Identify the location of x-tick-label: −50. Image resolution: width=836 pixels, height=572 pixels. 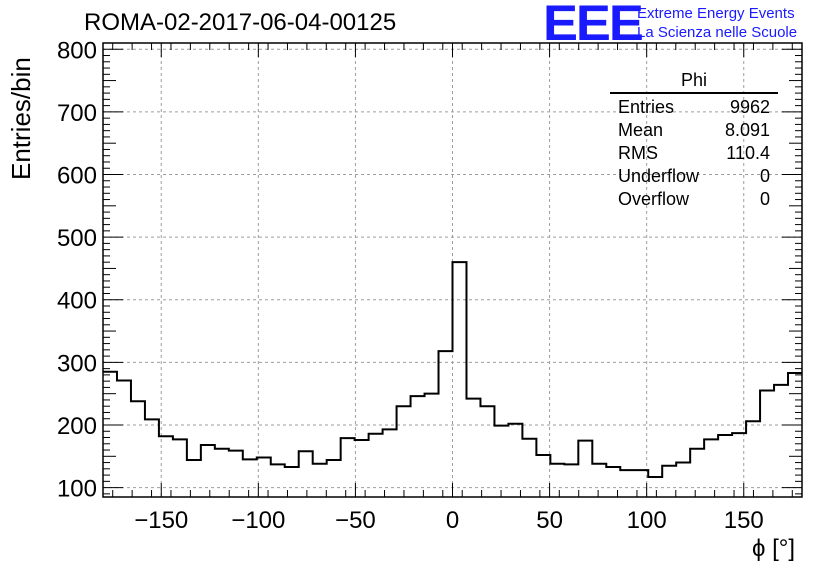
(355, 520).